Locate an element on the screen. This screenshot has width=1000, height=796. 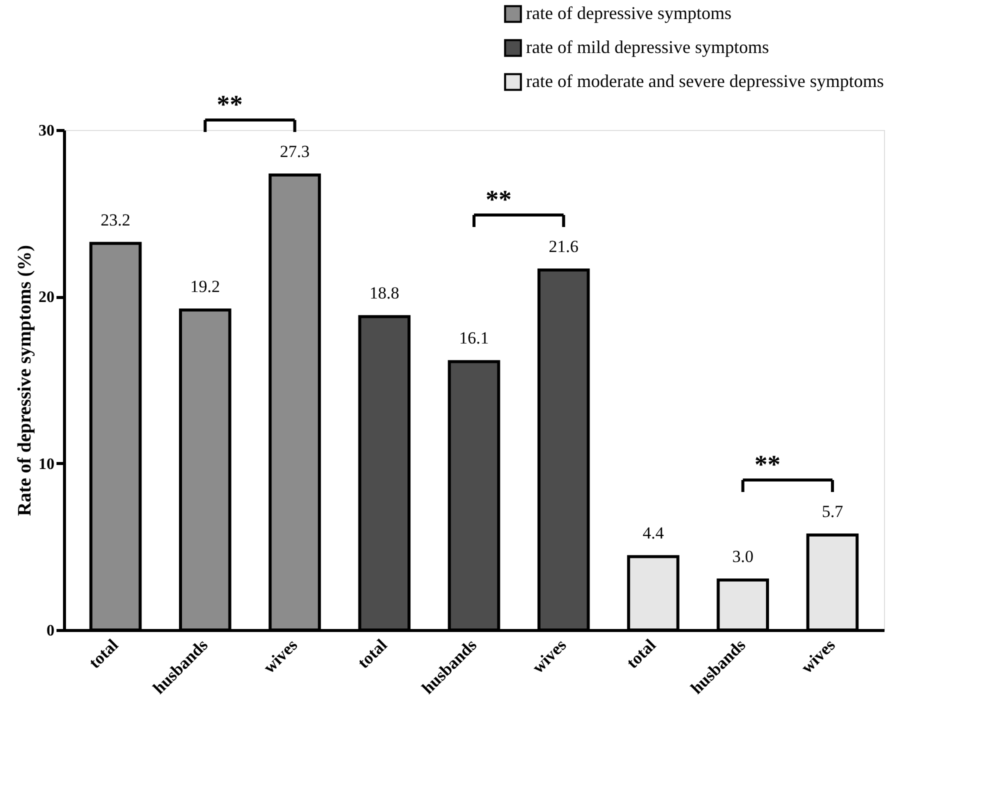
data-label: 16.1 is located at coordinates (474, 338).